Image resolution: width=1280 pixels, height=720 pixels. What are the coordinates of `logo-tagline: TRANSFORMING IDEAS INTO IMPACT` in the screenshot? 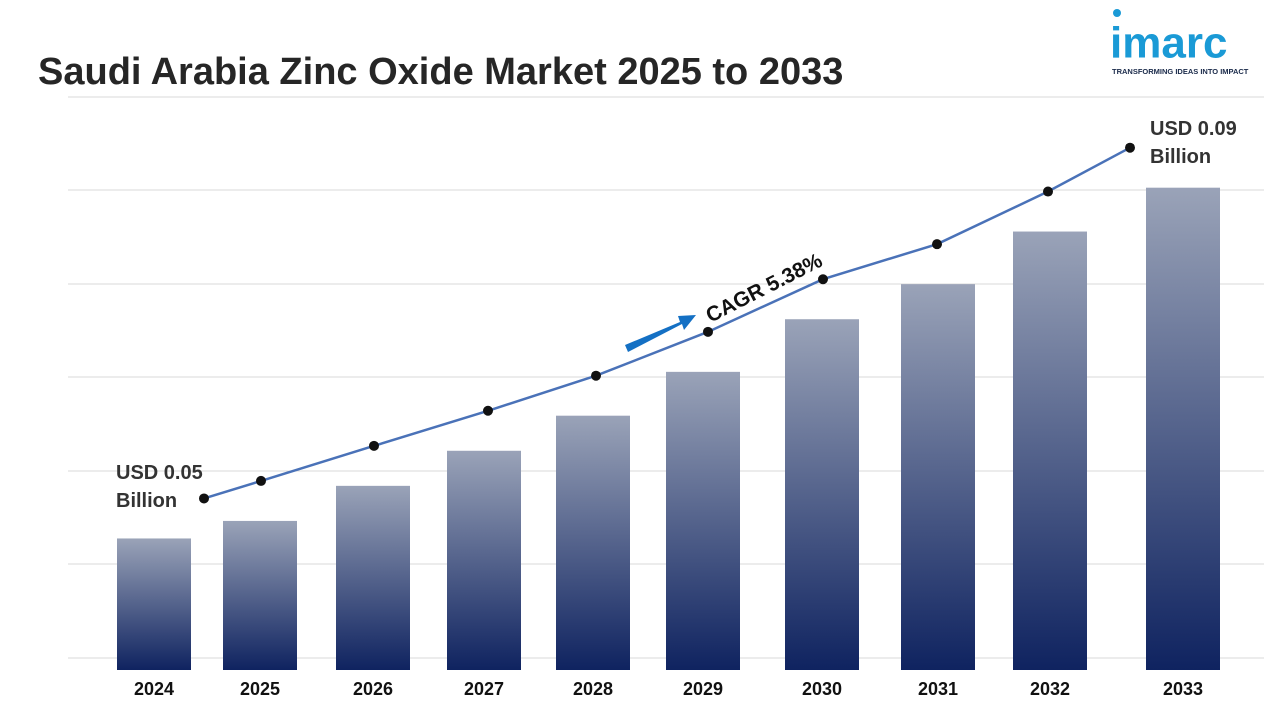 It's located at (1180, 71).